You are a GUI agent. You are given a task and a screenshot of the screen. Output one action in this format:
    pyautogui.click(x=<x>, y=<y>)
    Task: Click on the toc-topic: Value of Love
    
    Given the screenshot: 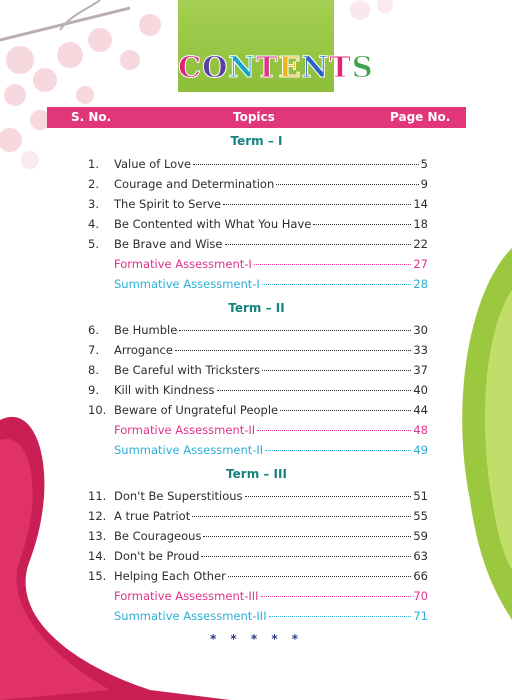 What is the action you would take?
    pyautogui.click(x=153, y=164)
    